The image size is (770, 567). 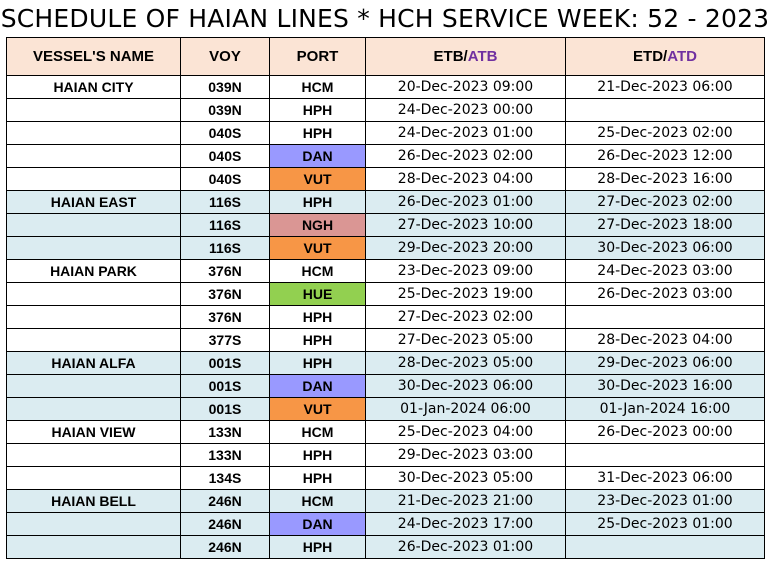 What do you see at coordinates (482, 56) in the screenshot?
I see `header-atb: ATB` at bounding box center [482, 56].